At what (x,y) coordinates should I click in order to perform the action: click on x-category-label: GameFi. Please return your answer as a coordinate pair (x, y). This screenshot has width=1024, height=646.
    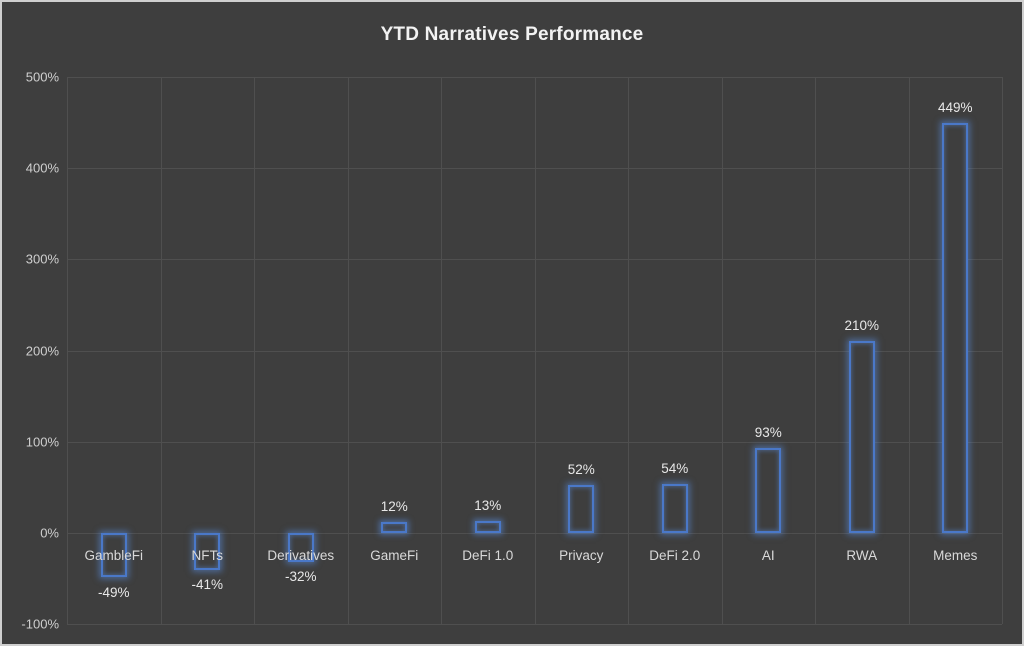
    Looking at the image, I should click on (394, 555).